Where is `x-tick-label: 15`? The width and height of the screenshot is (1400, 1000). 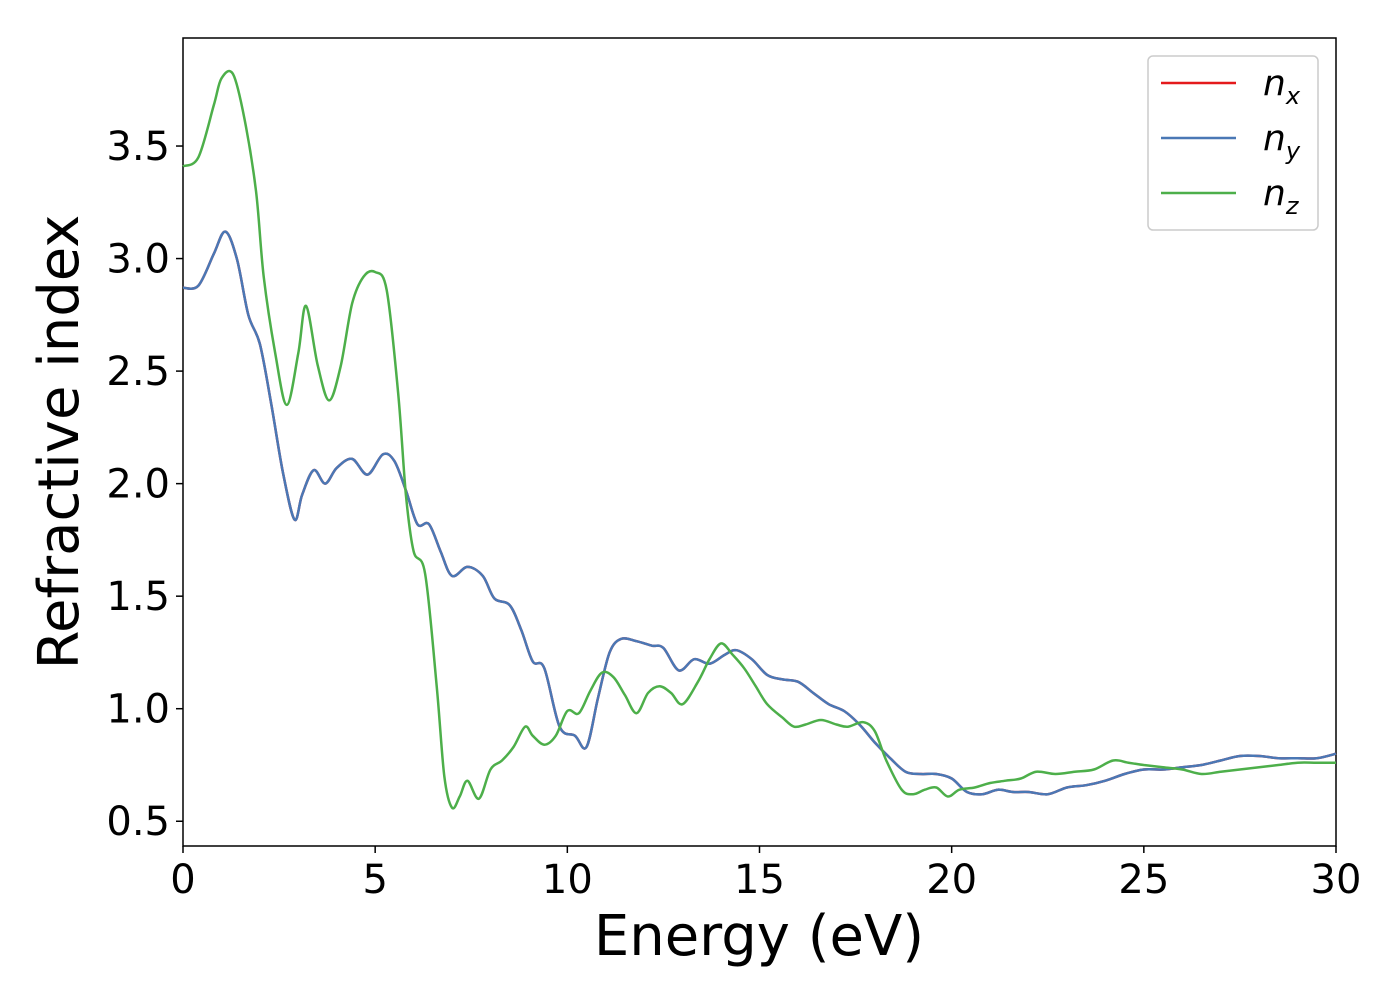 x-tick-label: 15 is located at coordinates (759, 880).